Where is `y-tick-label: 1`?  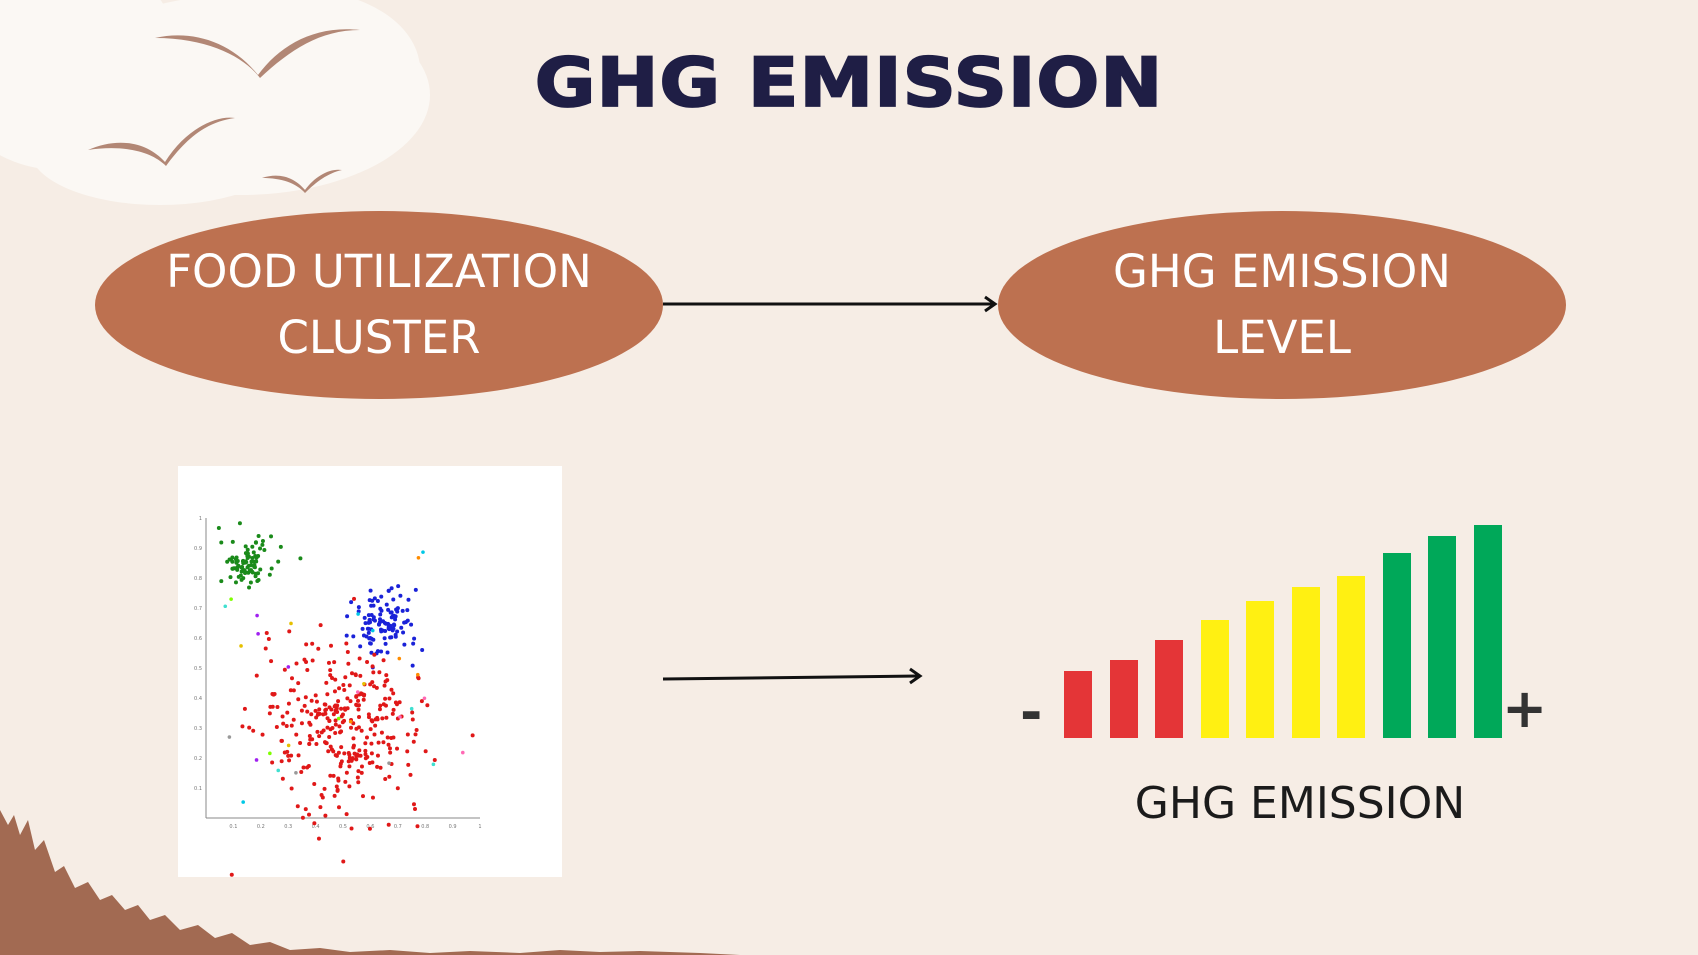 y-tick-label: 1 is located at coordinates (200, 519).